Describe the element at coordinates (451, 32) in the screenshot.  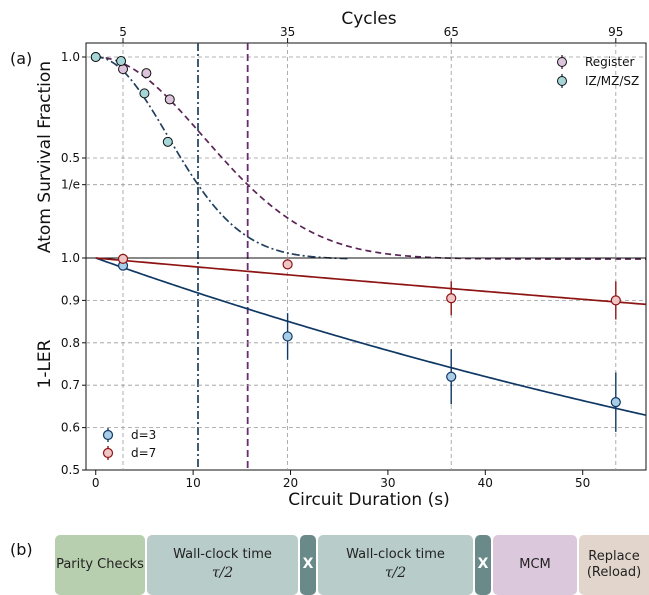
I see `top-tick-label: 65` at that location.